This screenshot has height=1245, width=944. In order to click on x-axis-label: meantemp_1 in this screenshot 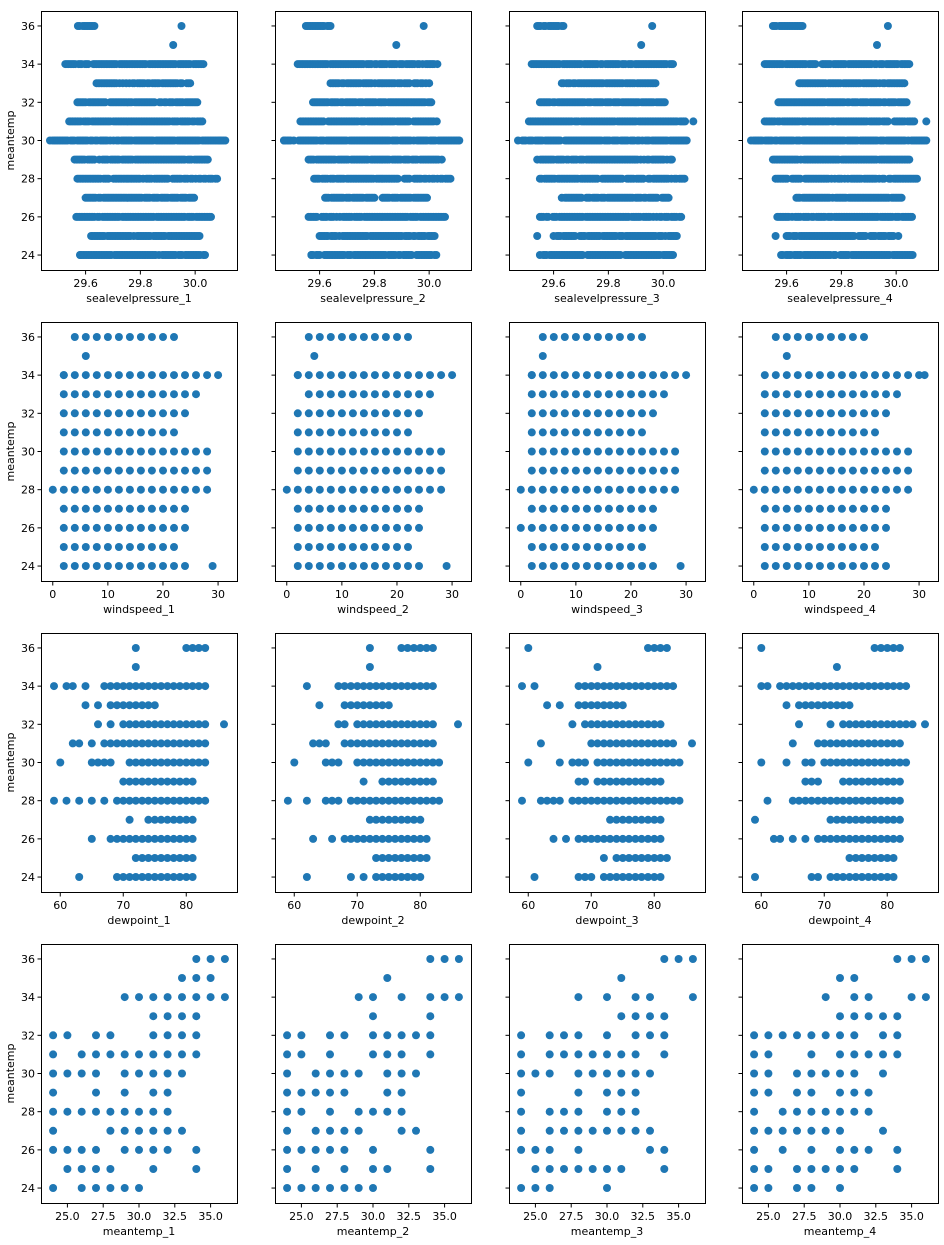, I will do `click(139, 1231)`.